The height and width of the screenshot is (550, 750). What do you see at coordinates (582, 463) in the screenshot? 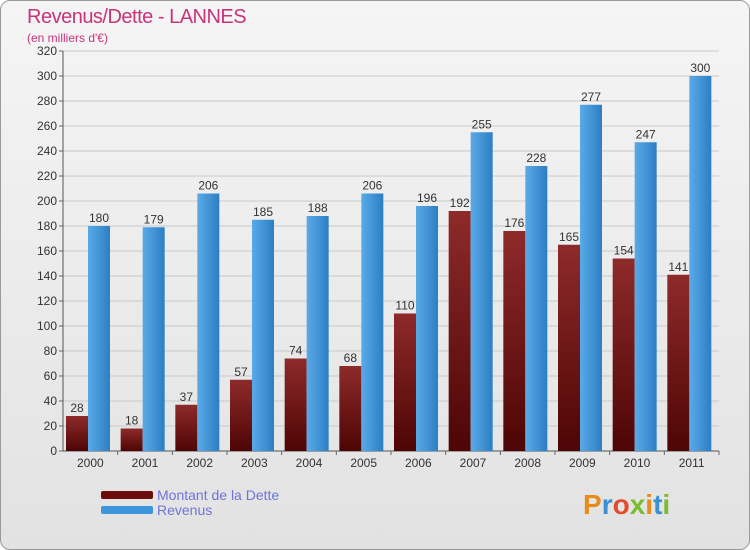
I see `x-tick-label: 2009` at bounding box center [582, 463].